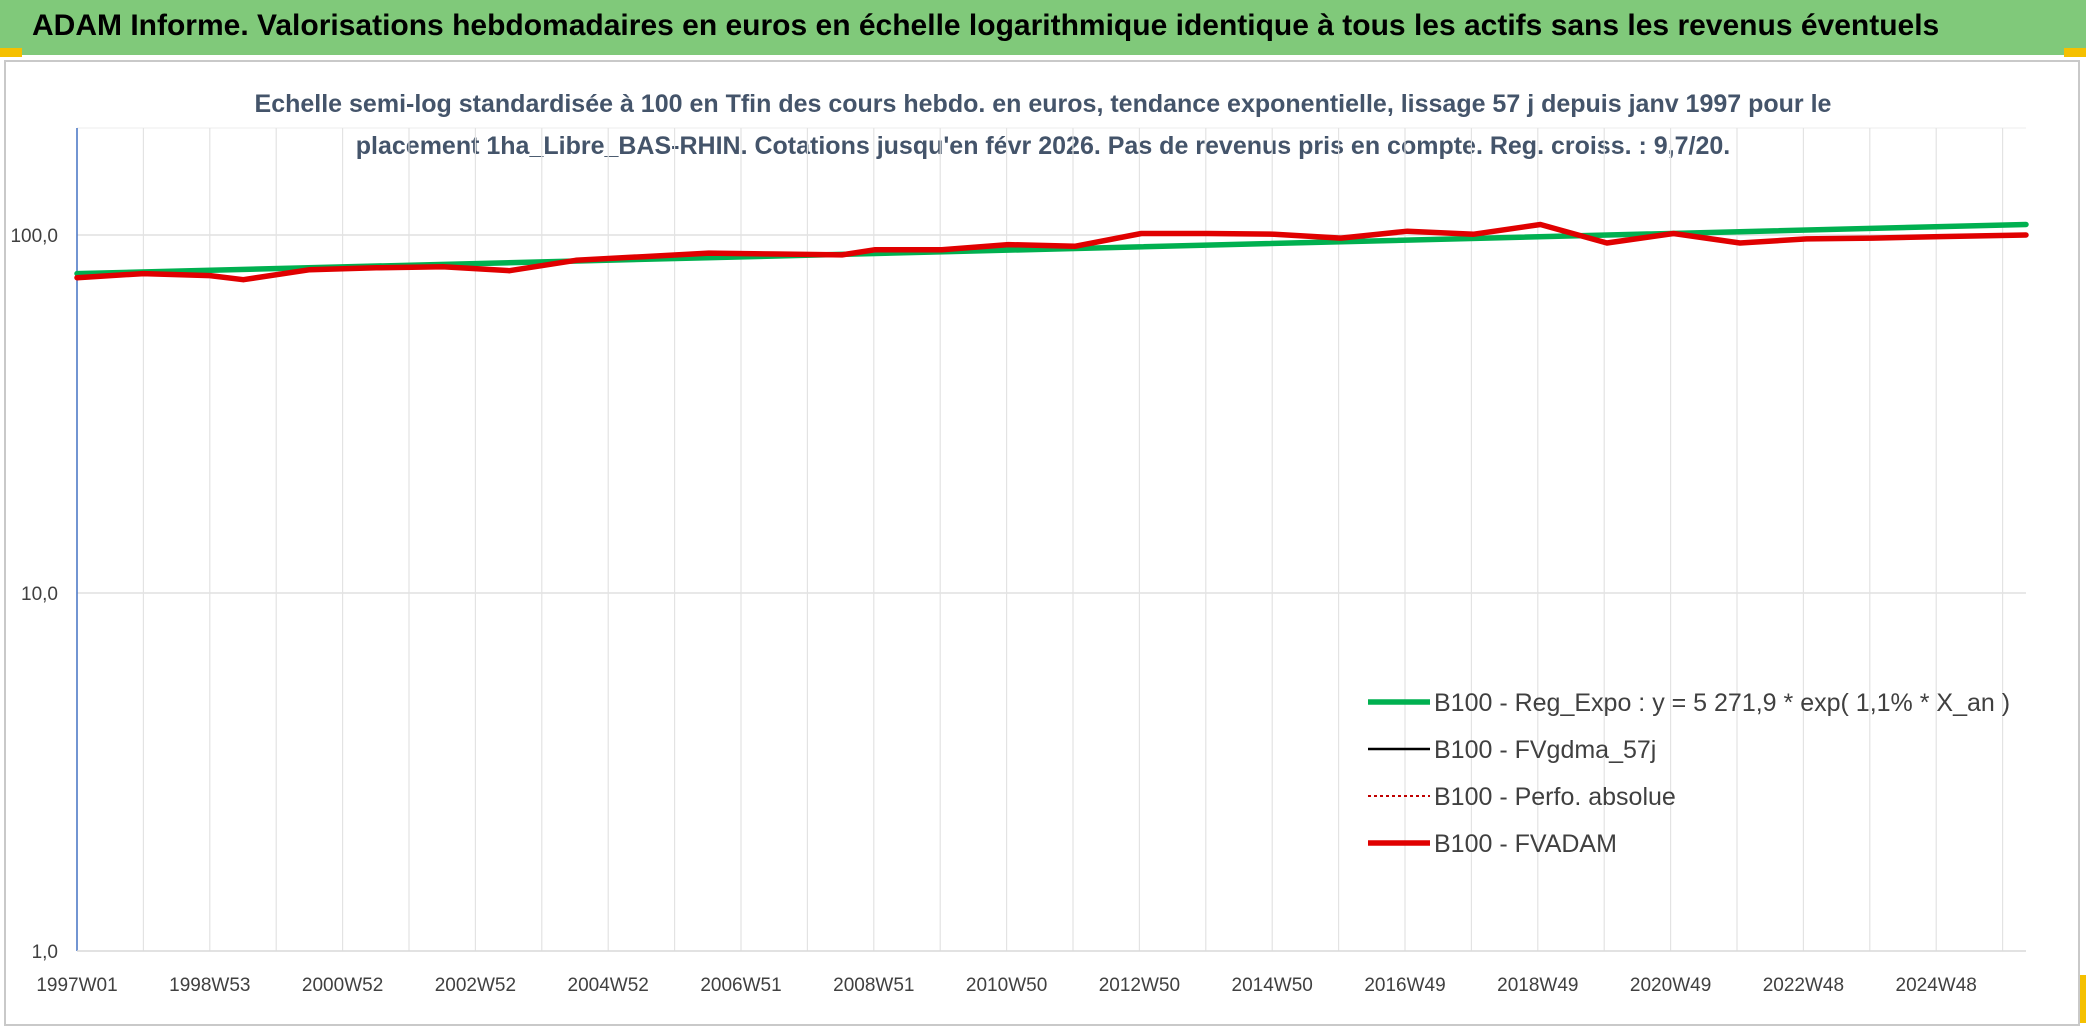 Image resolution: width=2086 pixels, height=1033 pixels. I want to click on x-tick-label: 2008W51, so click(873, 985).